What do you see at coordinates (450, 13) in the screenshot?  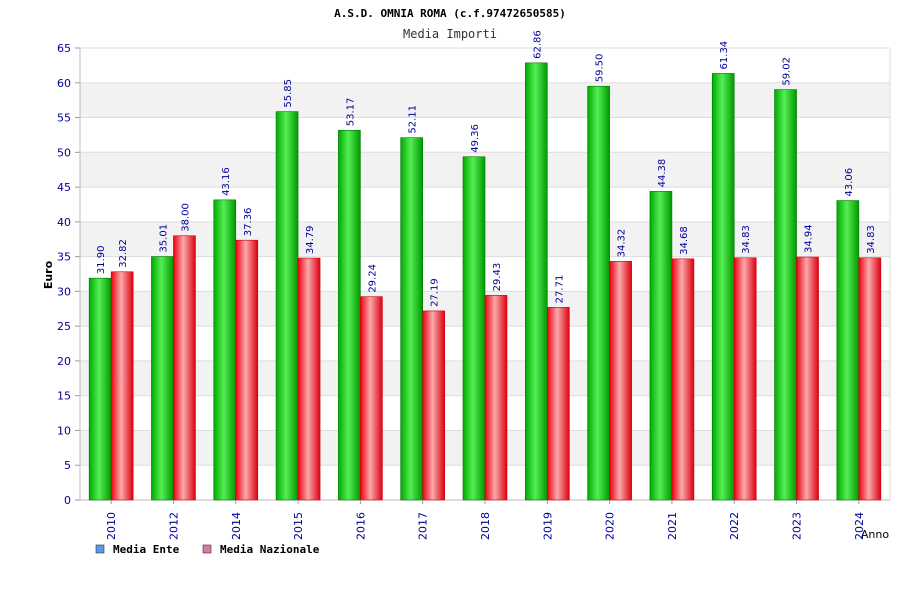 I see `chart-title: A.S.D. OMNIA ROMA (c.f.97472650585)` at bounding box center [450, 13].